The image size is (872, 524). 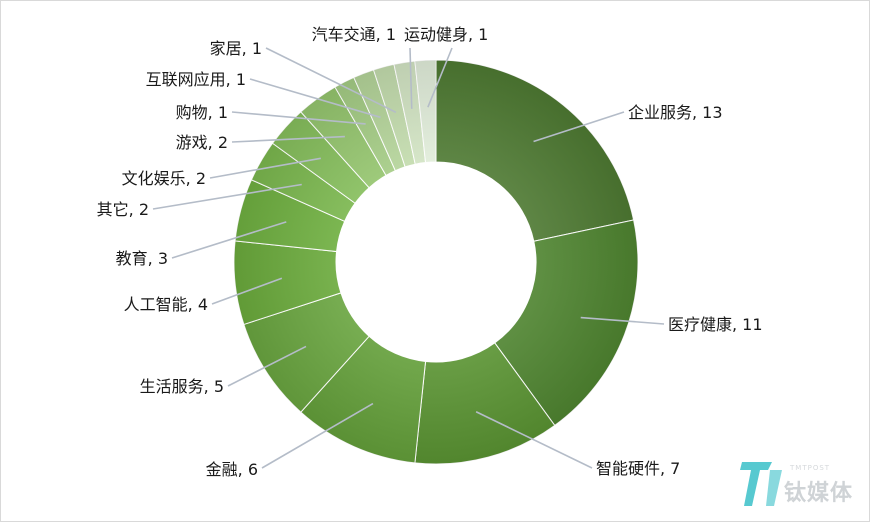 I want to click on data-label-6: 人工智能, 4, so click(x=166, y=304).